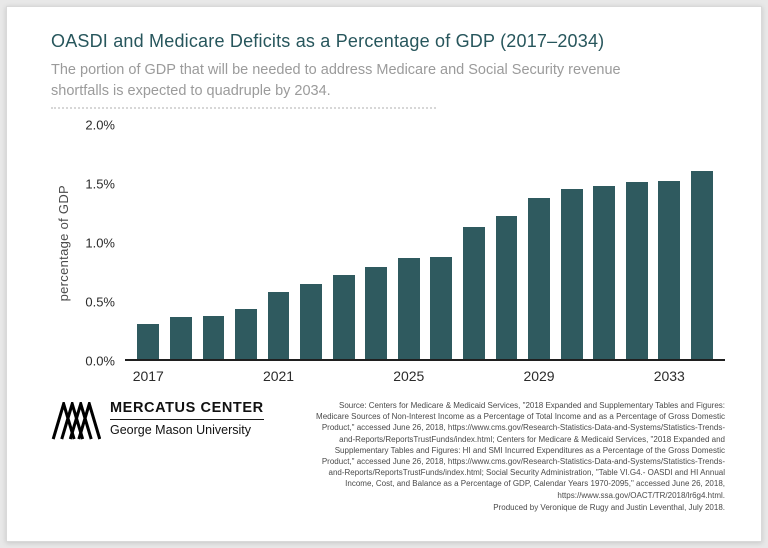  What do you see at coordinates (278, 376) in the screenshot?
I see `x-tick-label: 2021` at bounding box center [278, 376].